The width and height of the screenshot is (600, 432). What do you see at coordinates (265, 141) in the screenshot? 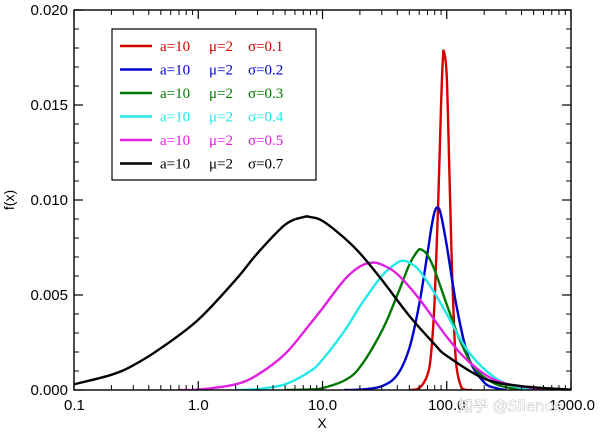
I see `legend-label-sigma: σ=0.5` at bounding box center [265, 141].